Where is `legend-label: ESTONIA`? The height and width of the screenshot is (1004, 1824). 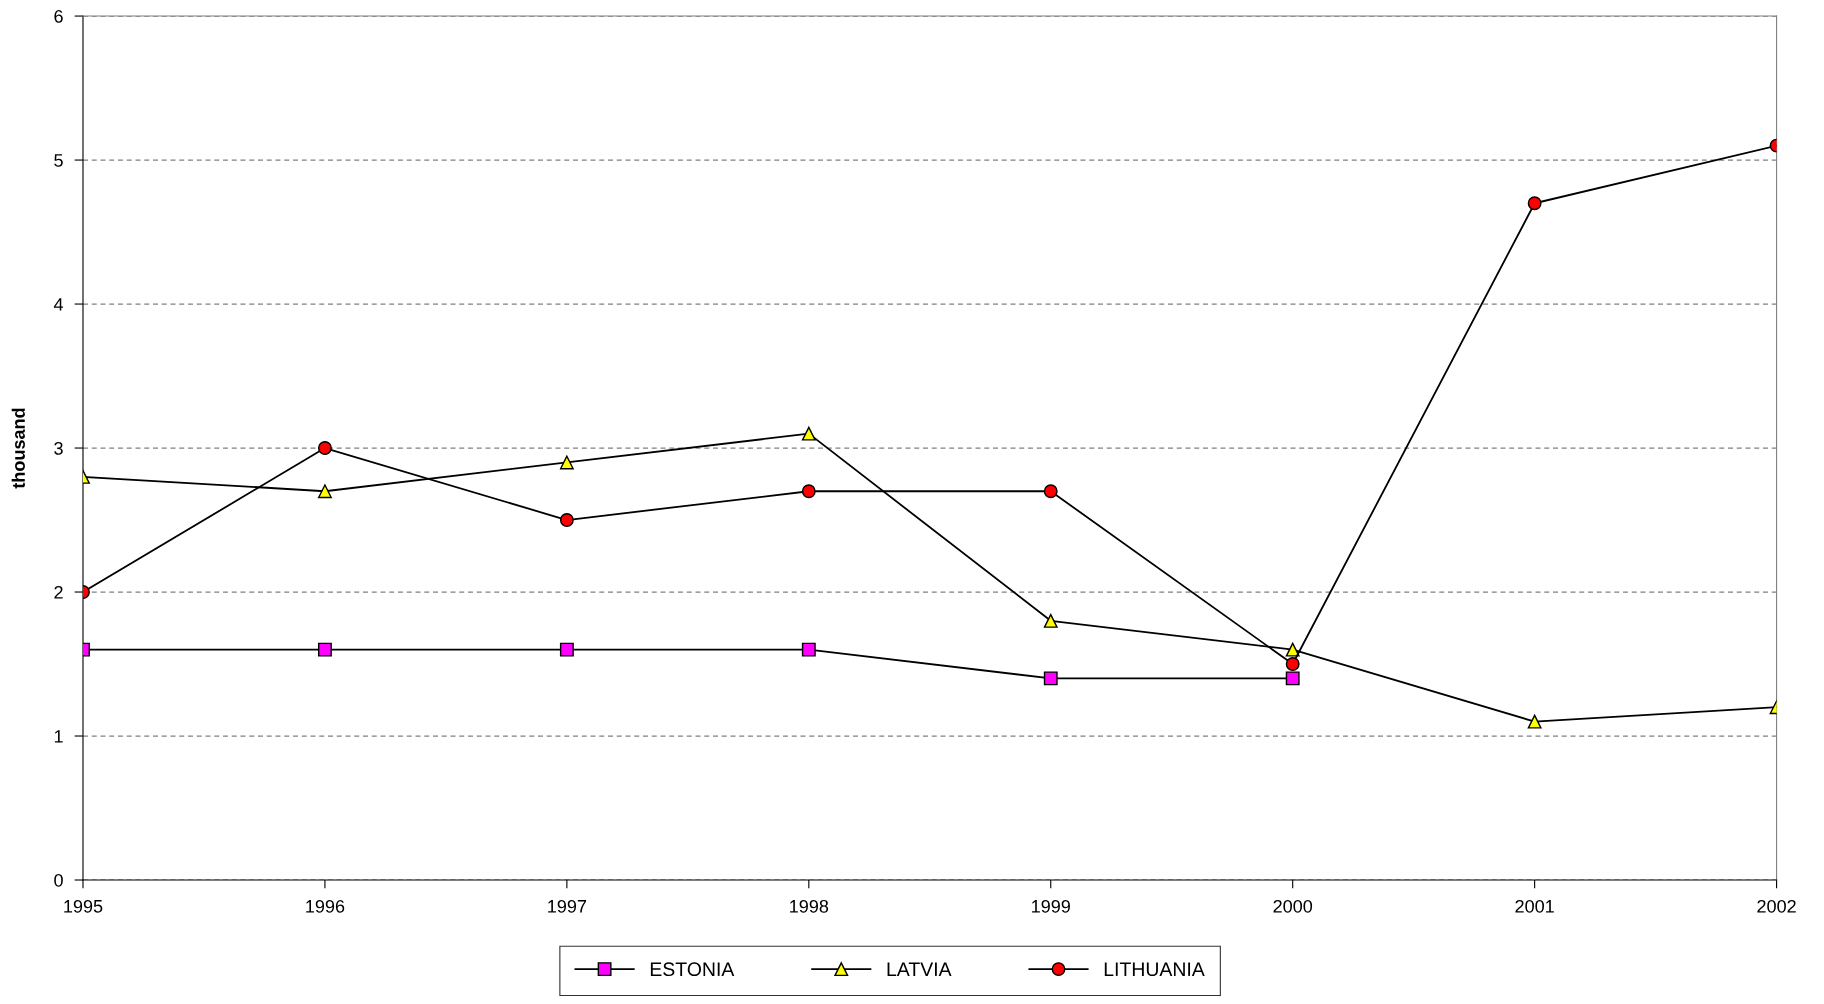 legend-label: ESTONIA is located at coordinates (692, 969).